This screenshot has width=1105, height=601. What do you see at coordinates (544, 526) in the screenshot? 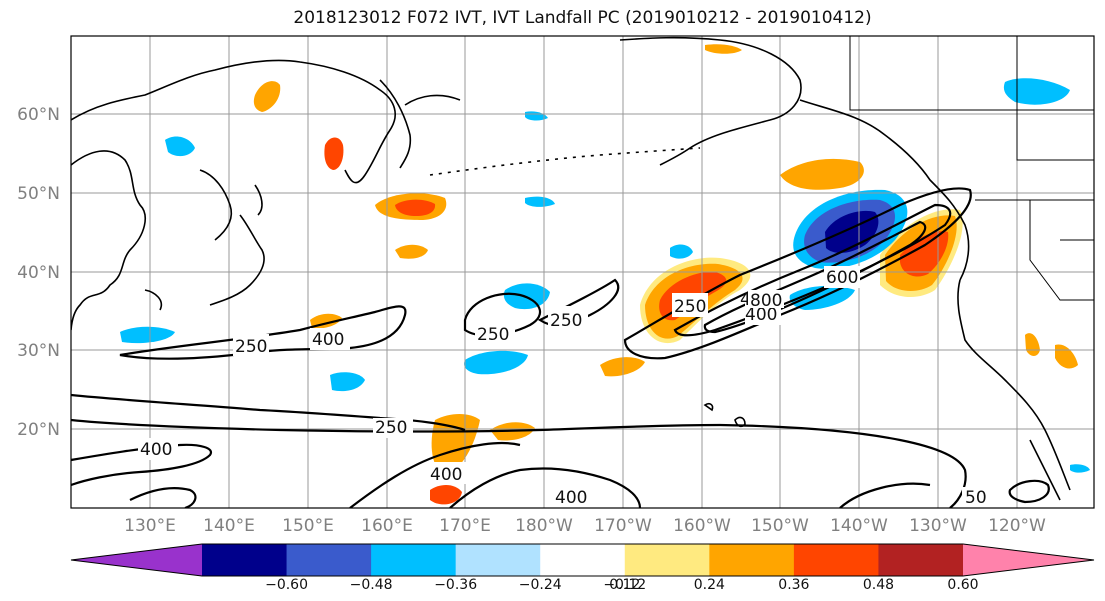
I see `lon-label: 180°W` at bounding box center [544, 526].